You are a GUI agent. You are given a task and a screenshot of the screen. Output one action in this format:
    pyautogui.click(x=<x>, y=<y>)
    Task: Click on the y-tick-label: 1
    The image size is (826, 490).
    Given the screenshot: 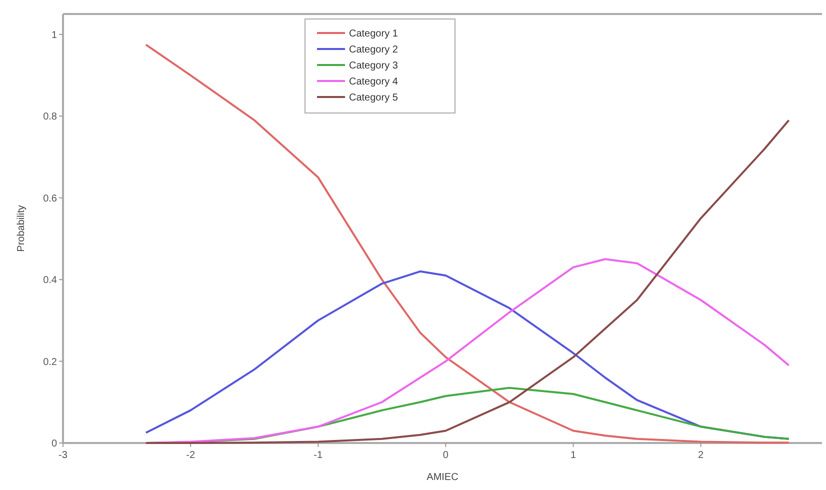 What is the action you would take?
    pyautogui.click(x=54, y=35)
    